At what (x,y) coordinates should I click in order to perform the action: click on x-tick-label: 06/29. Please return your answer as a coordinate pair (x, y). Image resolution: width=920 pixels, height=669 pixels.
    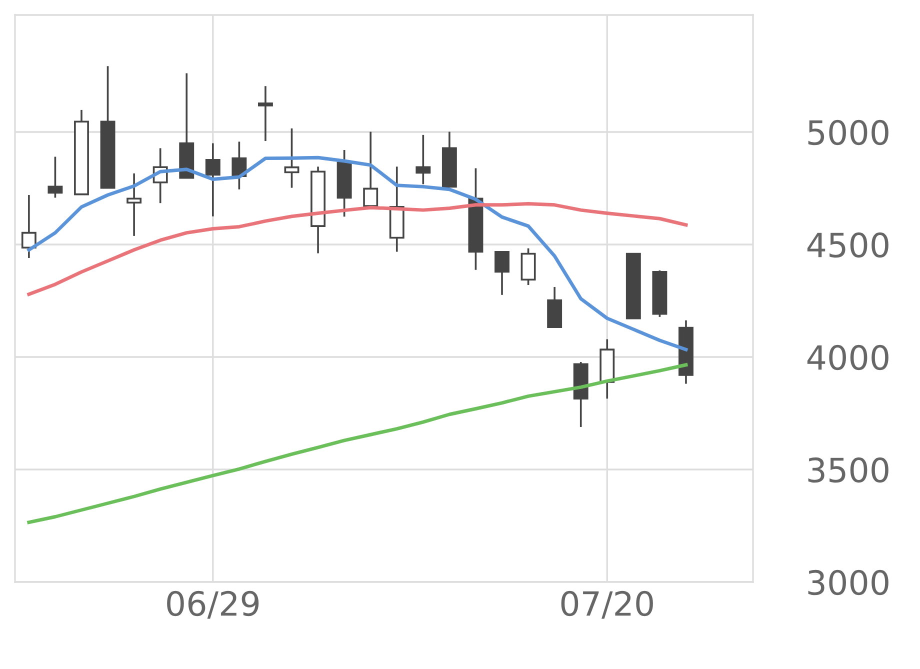
    Looking at the image, I should click on (213, 604).